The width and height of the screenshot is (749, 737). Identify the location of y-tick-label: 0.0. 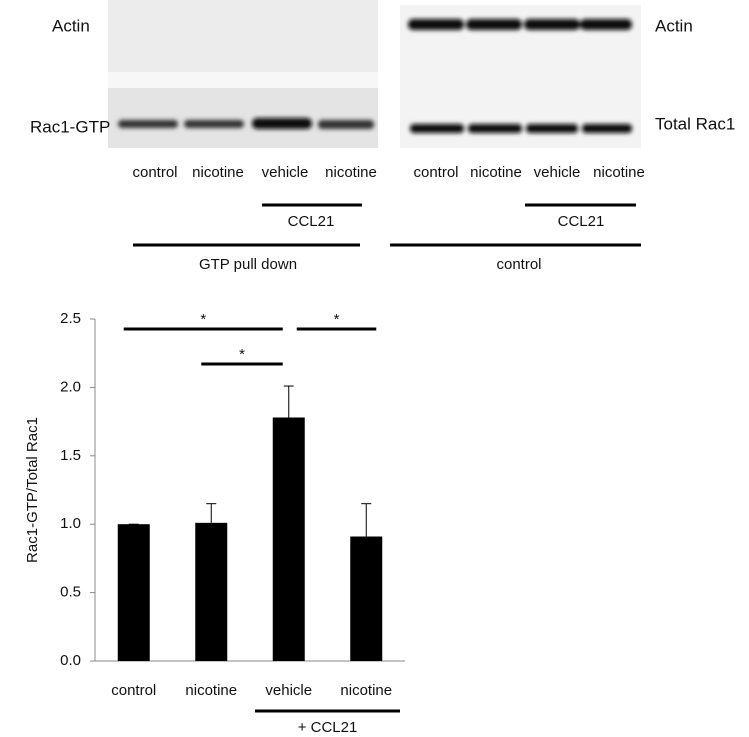
(70, 660).